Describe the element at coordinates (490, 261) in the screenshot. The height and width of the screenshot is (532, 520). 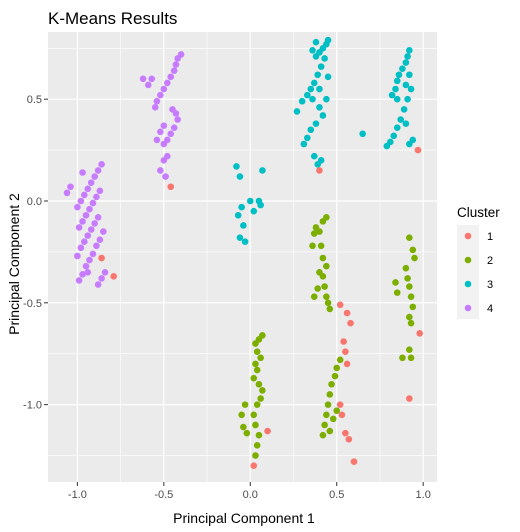
I see `legend-label-cluster-2: 2` at that location.